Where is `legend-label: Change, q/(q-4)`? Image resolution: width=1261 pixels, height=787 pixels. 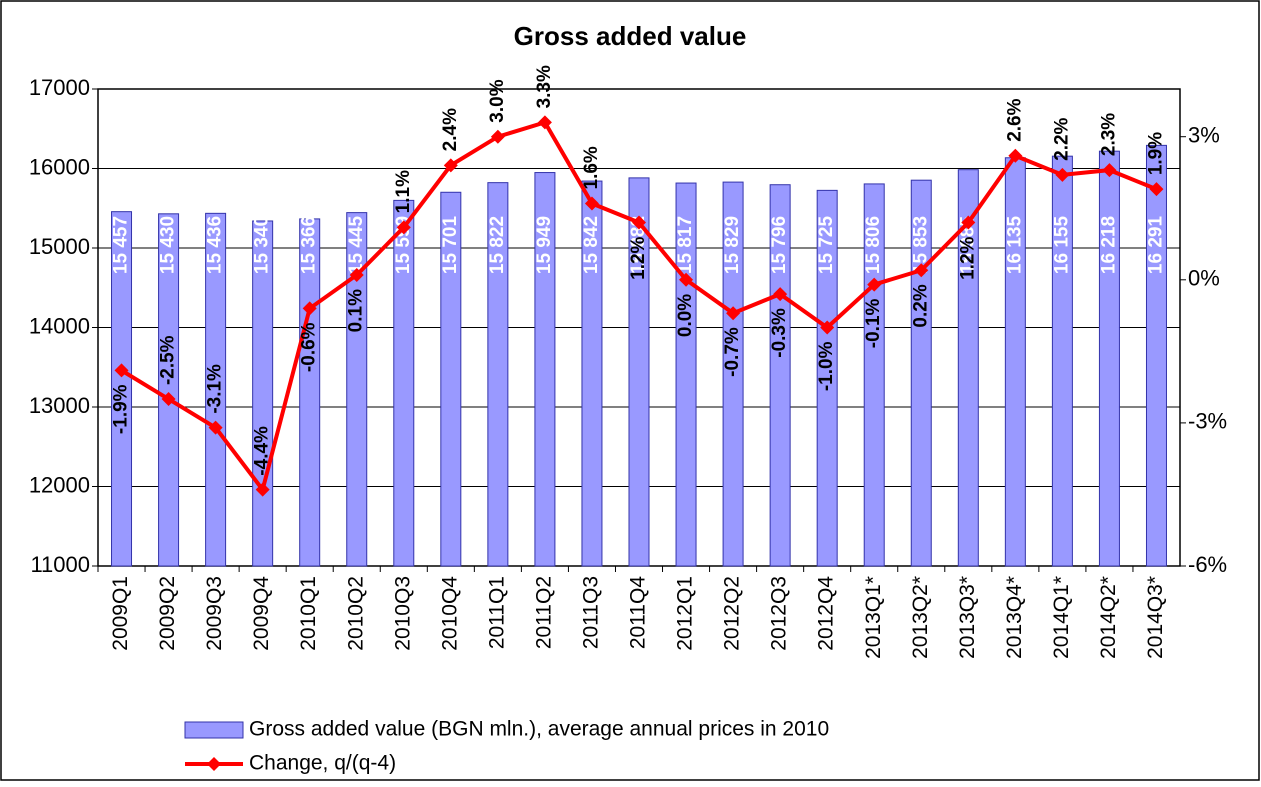
legend-label: Change, q/(q-4) is located at coordinates (322, 763).